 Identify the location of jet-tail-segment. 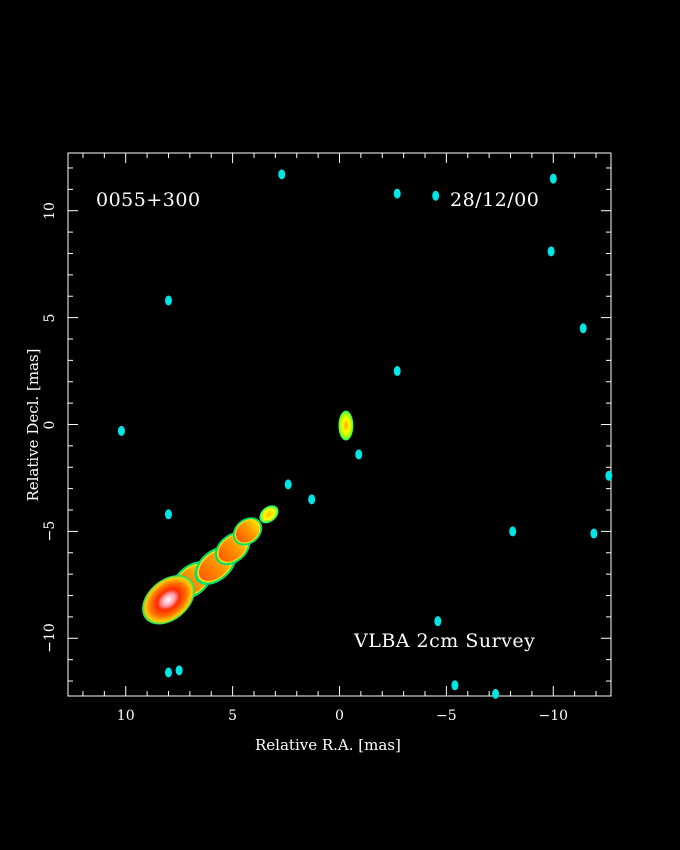
(247, 531).